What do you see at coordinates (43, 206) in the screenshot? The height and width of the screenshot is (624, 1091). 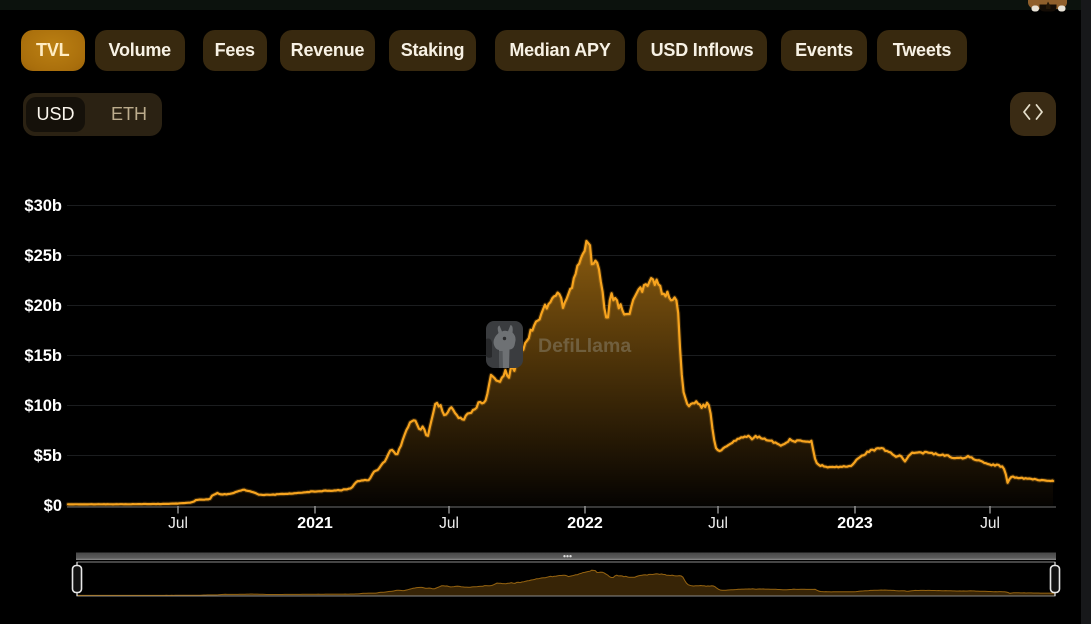 I see `svg-text: $30b` at bounding box center [43, 206].